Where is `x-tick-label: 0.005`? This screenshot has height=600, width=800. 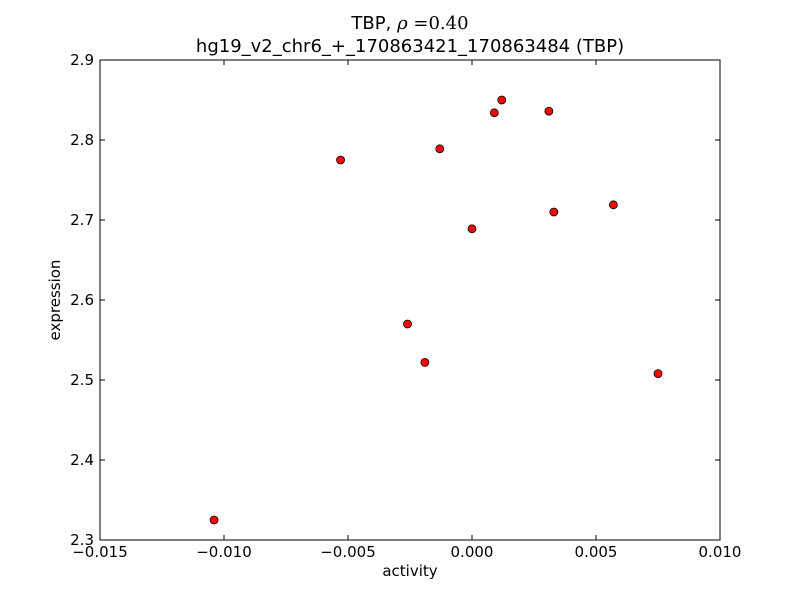
x-tick-label: 0.005 is located at coordinates (596, 552).